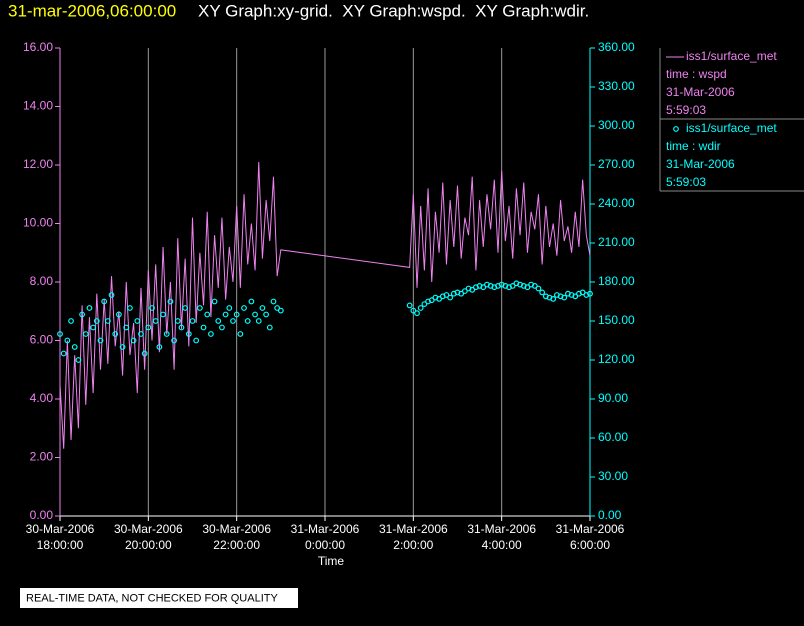 This screenshot has height=626, width=804. What do you see at coordinates (38, 106) in the screenshot?
I see `y-tick-label: 14.00` at bounding box center [38, 106].